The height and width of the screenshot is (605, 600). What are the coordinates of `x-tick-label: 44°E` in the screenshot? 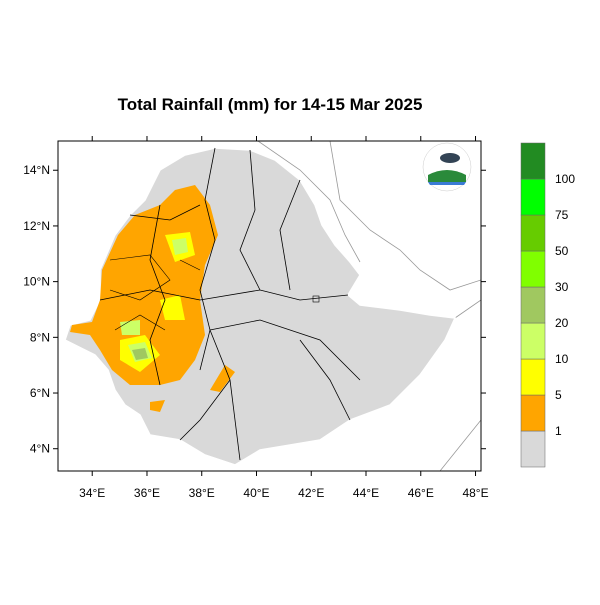 It's located at (366, 493).